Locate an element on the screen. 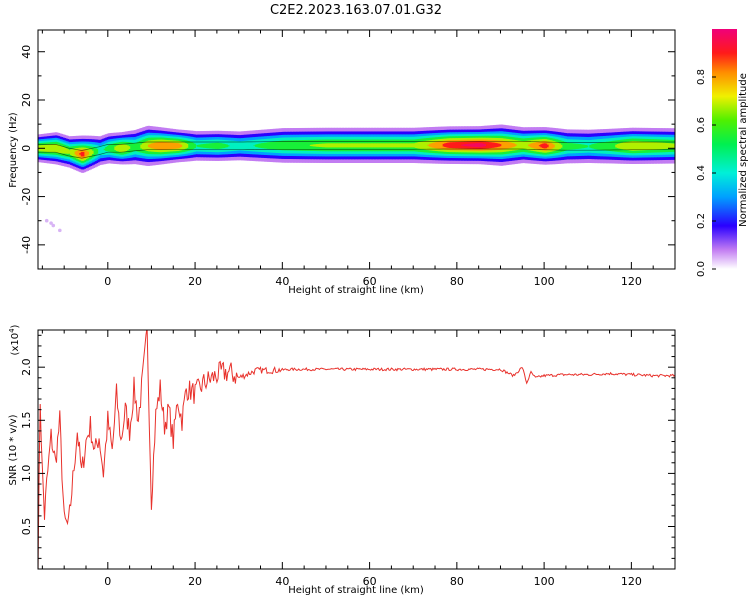 This screenshot has height=600, width=750. snr-y-label: SNR (10 * v/v) is located at coordinates (13, 449).